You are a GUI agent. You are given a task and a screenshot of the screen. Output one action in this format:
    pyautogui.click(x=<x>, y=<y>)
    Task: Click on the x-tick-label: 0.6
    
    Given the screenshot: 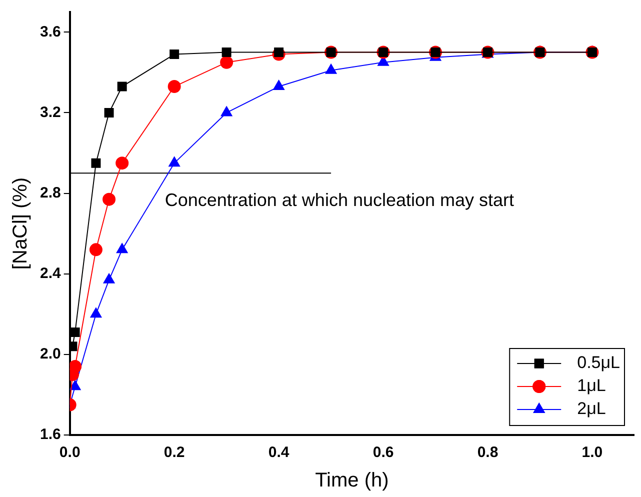 What is the action you would take?
    pyautogui.click(x=383, y=453)
    